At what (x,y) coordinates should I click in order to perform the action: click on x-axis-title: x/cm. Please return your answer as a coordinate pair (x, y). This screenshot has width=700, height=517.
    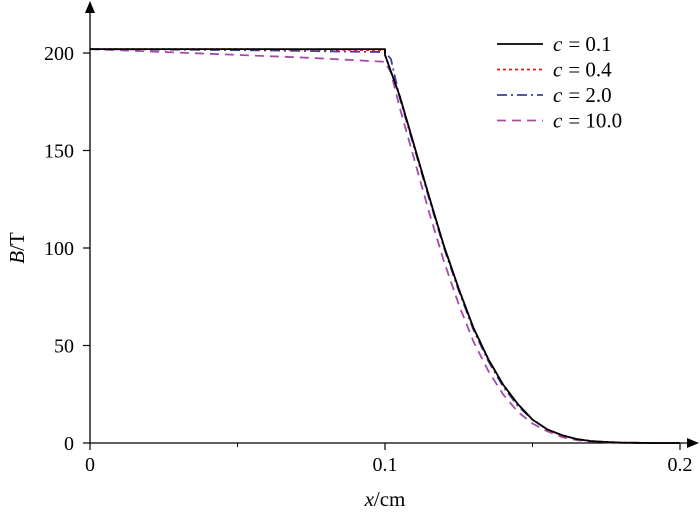
    Looking at the image, I should click on (385, 499).